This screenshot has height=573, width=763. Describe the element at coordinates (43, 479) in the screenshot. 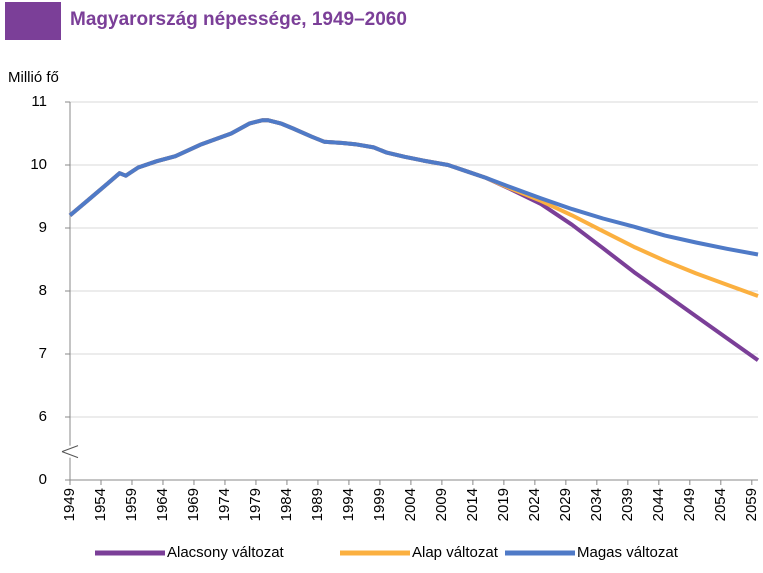

I see `y-tick-label: 0` at that location.